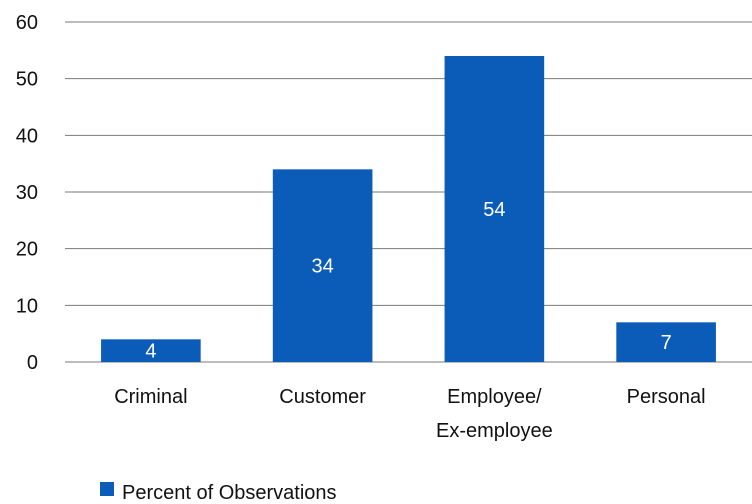 The image size is (752, 504). I want to click on category-label: Customer, so click(322, 397).